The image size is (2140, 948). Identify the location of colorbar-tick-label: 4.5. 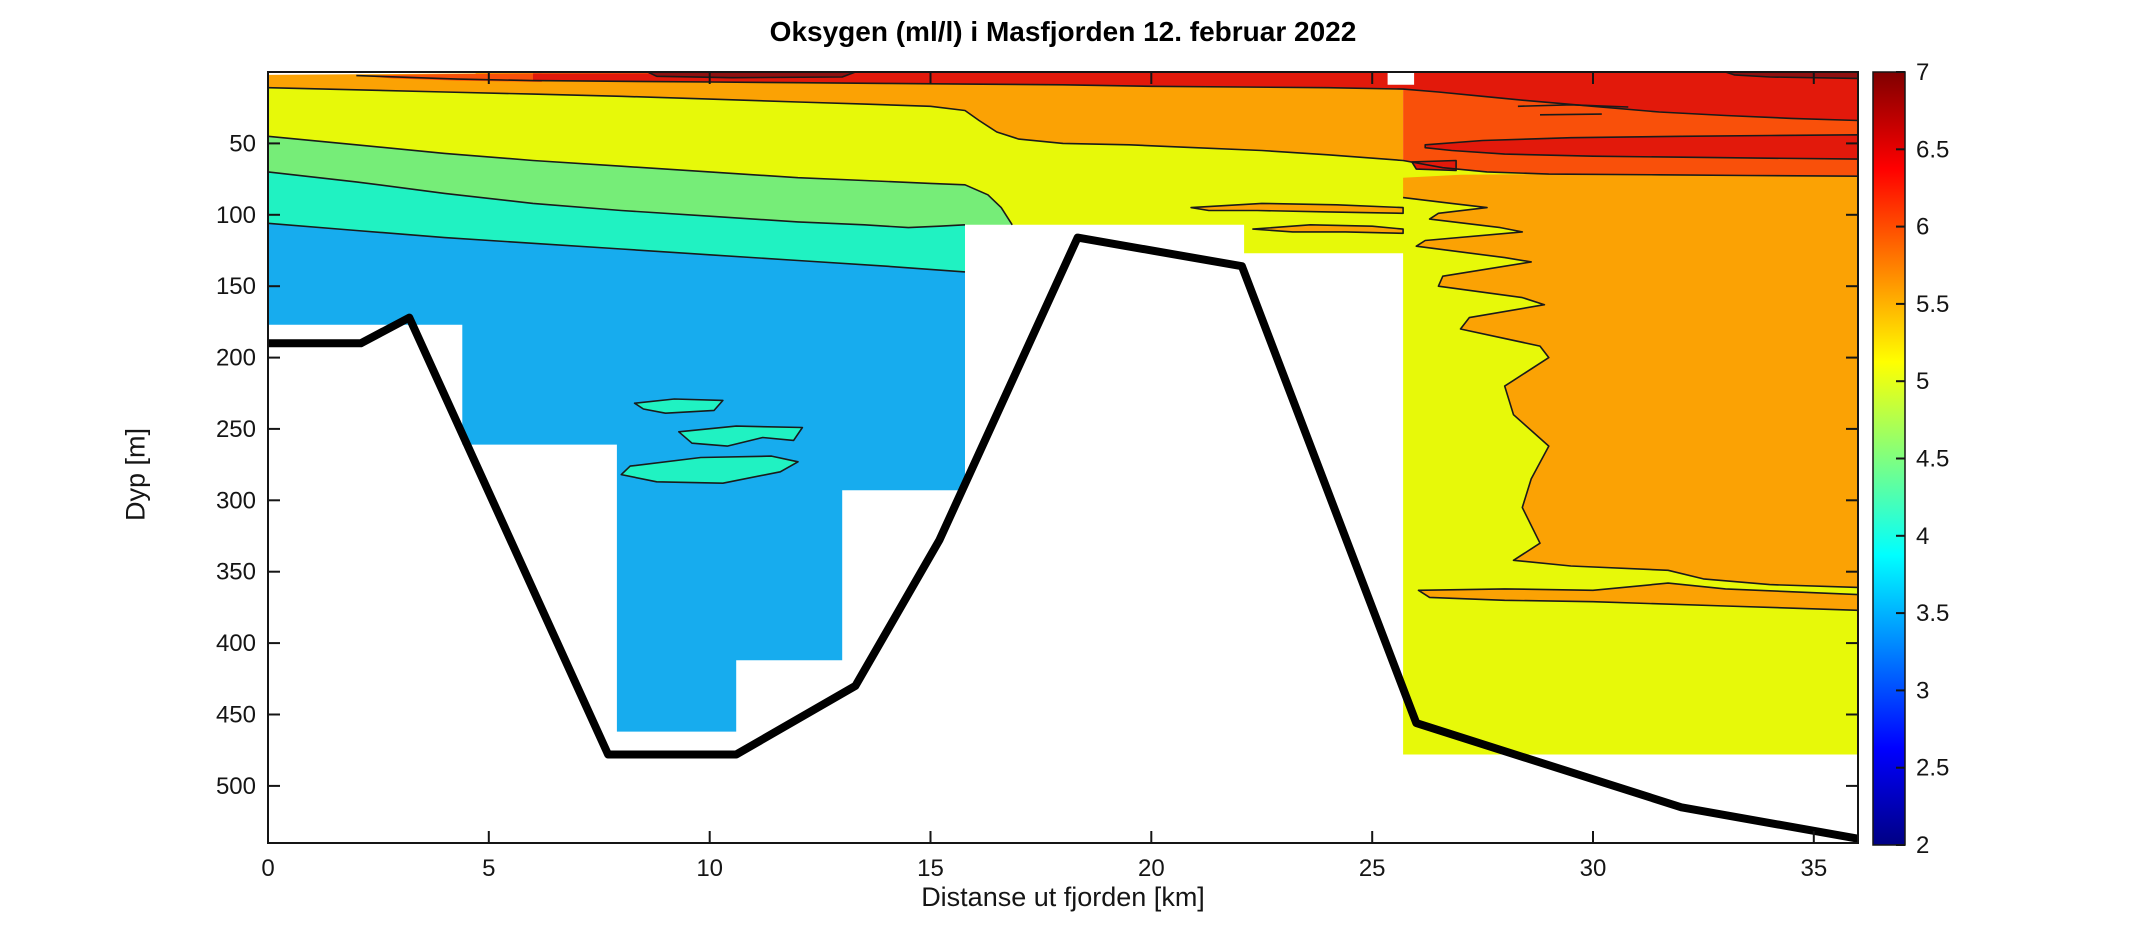
(1932, 459).